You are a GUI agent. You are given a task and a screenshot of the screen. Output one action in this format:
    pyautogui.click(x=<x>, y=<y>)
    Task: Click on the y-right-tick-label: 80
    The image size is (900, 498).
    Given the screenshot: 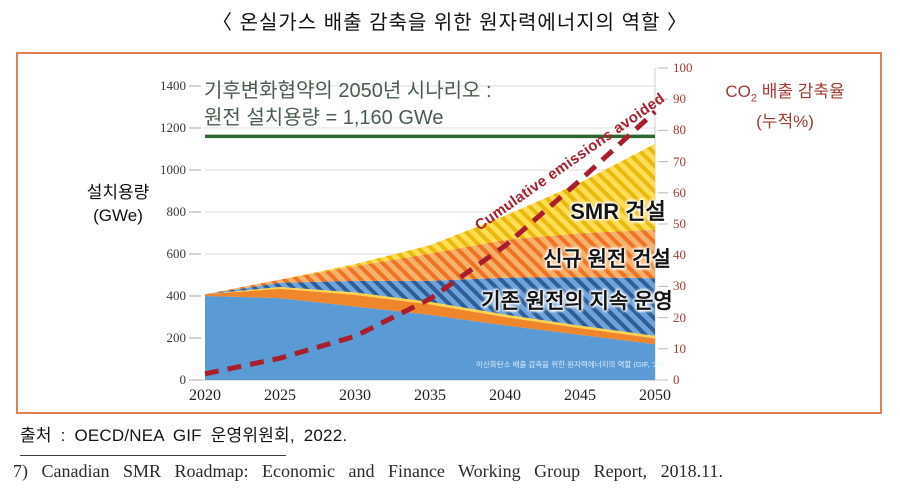 What is the action you would take?
    pyautogui.click(x=679, y=130)
    